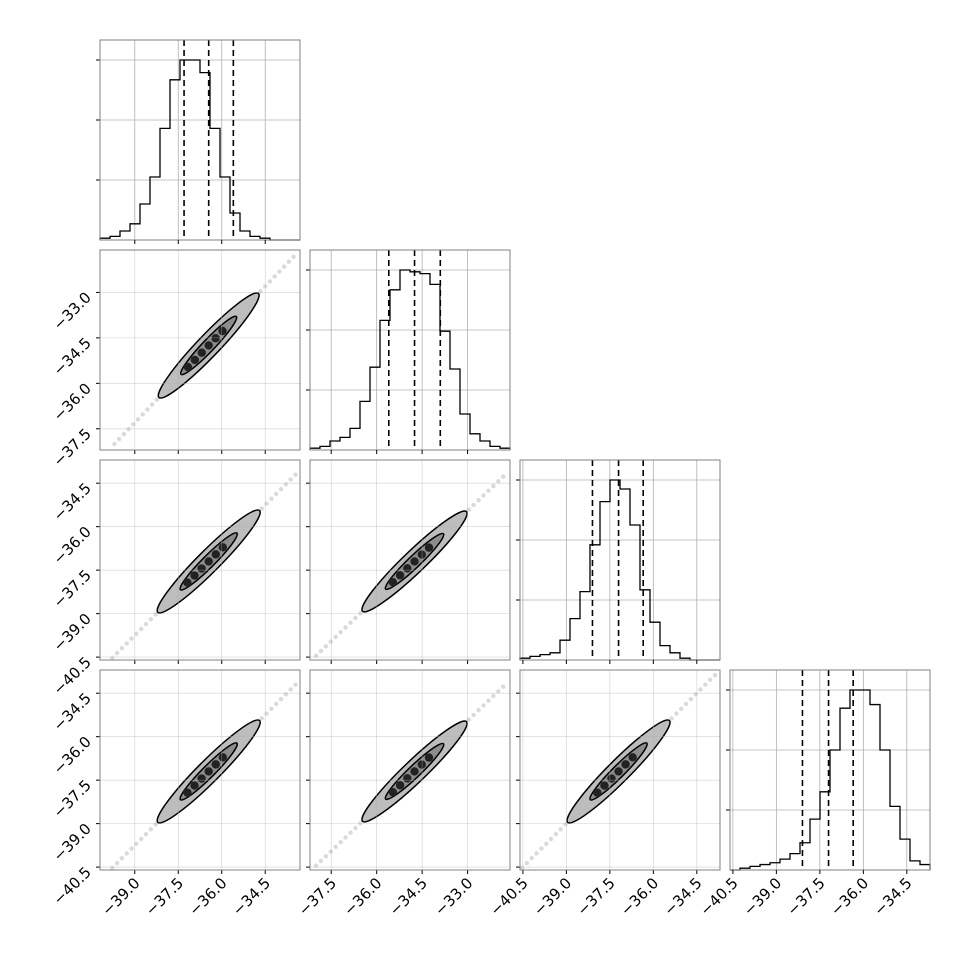 This screenshot has width=970, height=970. I want to click on y-tick-label: −39.0, so click(72, 632).